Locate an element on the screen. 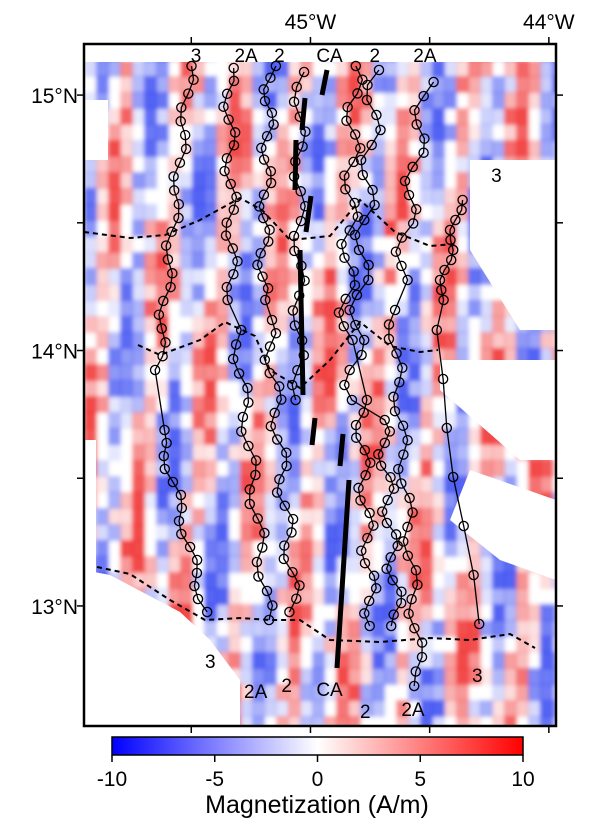 The image size is (590, 825). fracture-zone-trace is located at coordinates (288, 355).